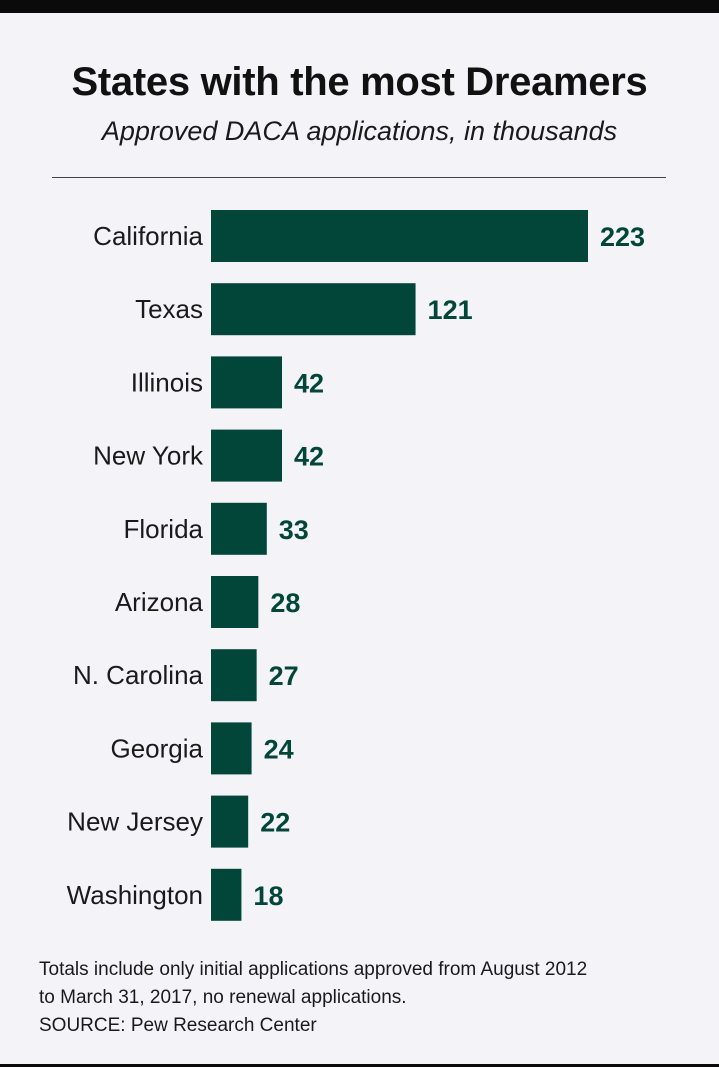  Describe the element at coordinates (247, 382) in the screenshot. I see `bar-illinois` at that location.